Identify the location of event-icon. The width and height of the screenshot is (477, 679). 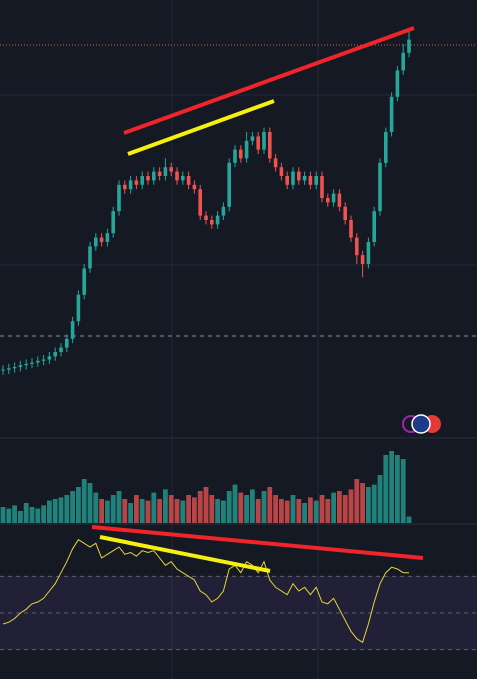
(421, 424).